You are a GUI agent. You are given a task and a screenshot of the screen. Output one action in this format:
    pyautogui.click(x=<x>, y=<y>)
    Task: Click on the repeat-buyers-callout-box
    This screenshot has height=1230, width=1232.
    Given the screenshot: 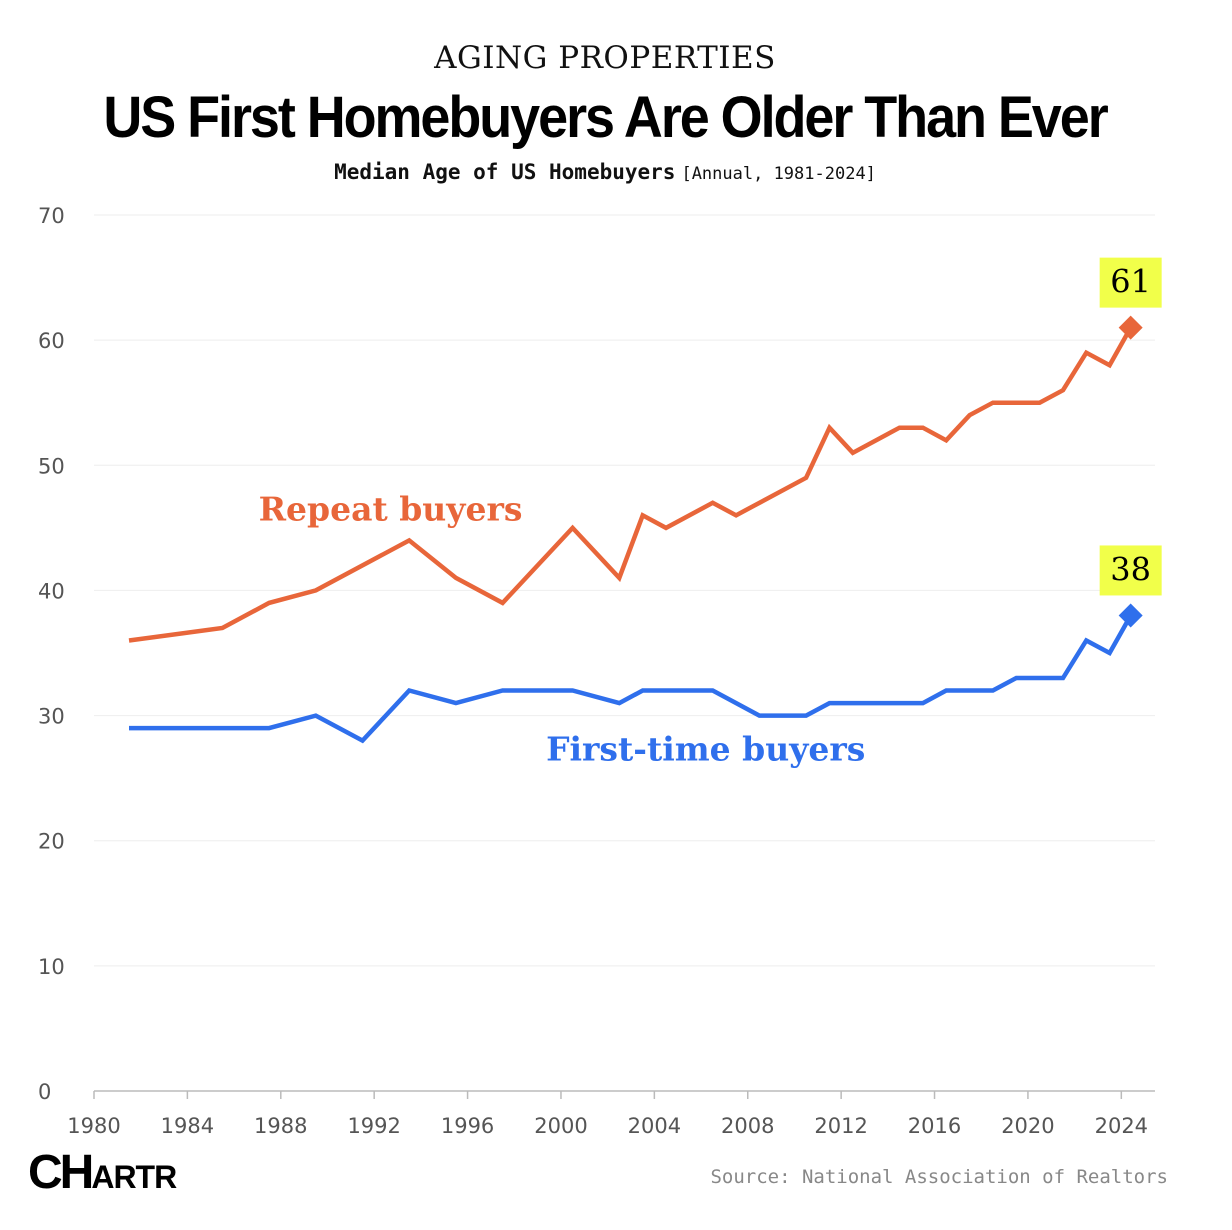 What is the action you would take?
    pyautogui.click(x=1130, y=282)
    